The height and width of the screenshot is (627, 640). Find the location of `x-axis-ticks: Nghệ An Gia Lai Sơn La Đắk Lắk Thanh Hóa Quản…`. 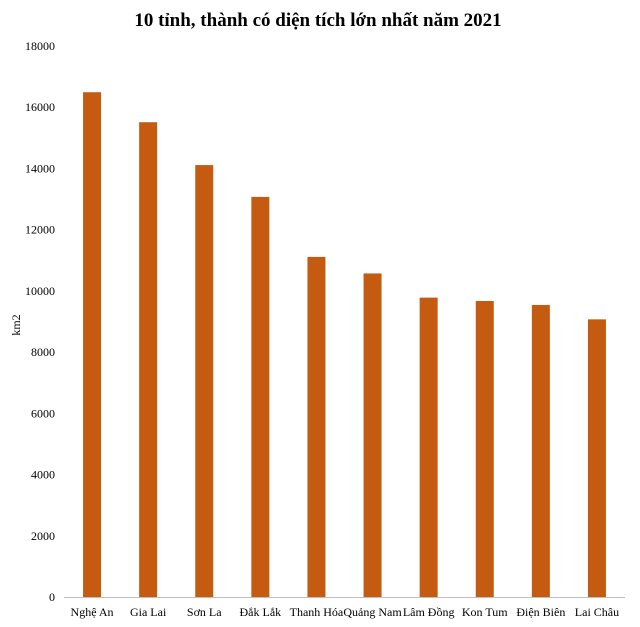

x-axis-ticks: Nghệ An Gia Lai Sơn La Đắk Lắk Thanh Hóa Quản… is located at coordinates (345, 612).